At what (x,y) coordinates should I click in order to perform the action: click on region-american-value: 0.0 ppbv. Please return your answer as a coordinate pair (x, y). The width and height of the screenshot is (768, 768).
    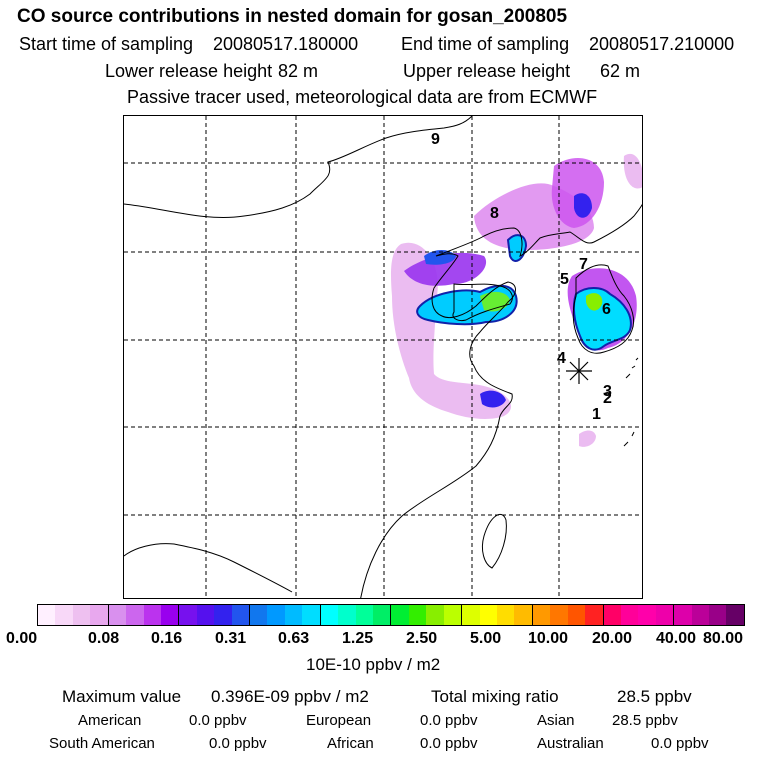
    Looking at the image, I should click on (218, 720).